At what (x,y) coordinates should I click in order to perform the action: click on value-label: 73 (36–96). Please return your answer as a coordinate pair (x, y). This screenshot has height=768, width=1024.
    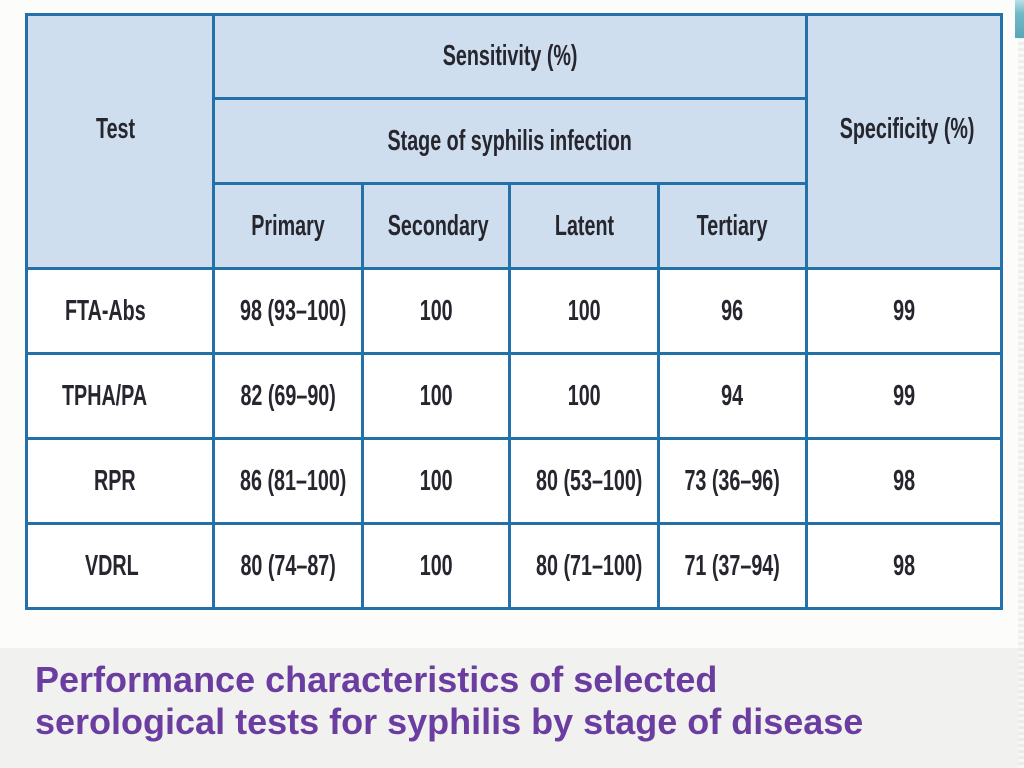
    Looking at the image, I should click on (732, 480).